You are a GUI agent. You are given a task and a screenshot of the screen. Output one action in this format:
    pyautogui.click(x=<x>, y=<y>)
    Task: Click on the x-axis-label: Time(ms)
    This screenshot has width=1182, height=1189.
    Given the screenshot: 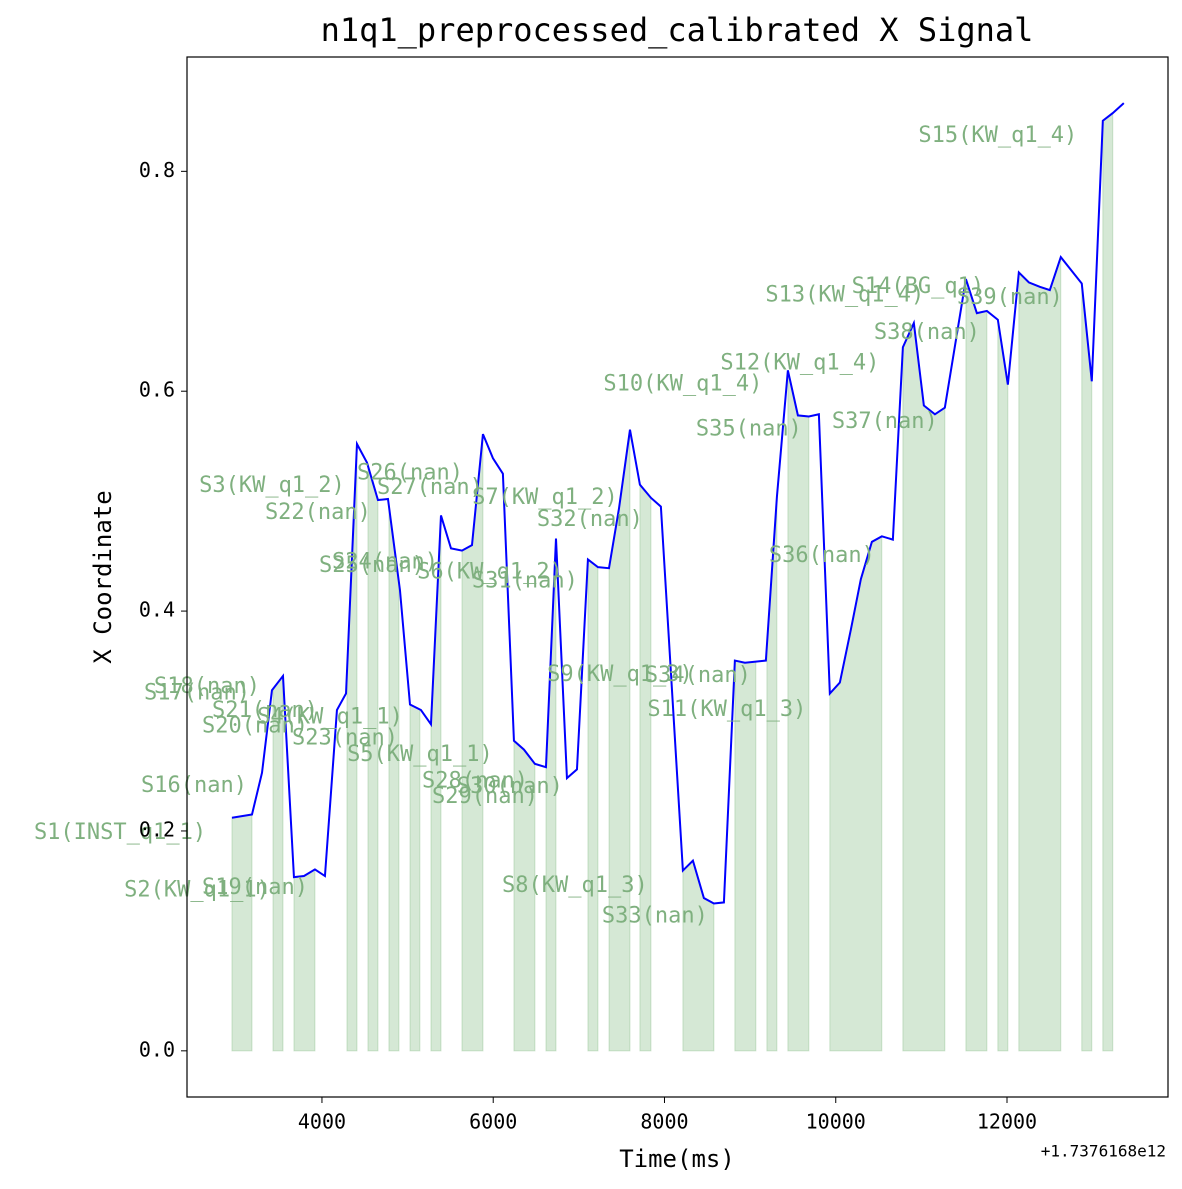 What is the action you would take?
    pyautogui.click(x=677, y=1159)
    